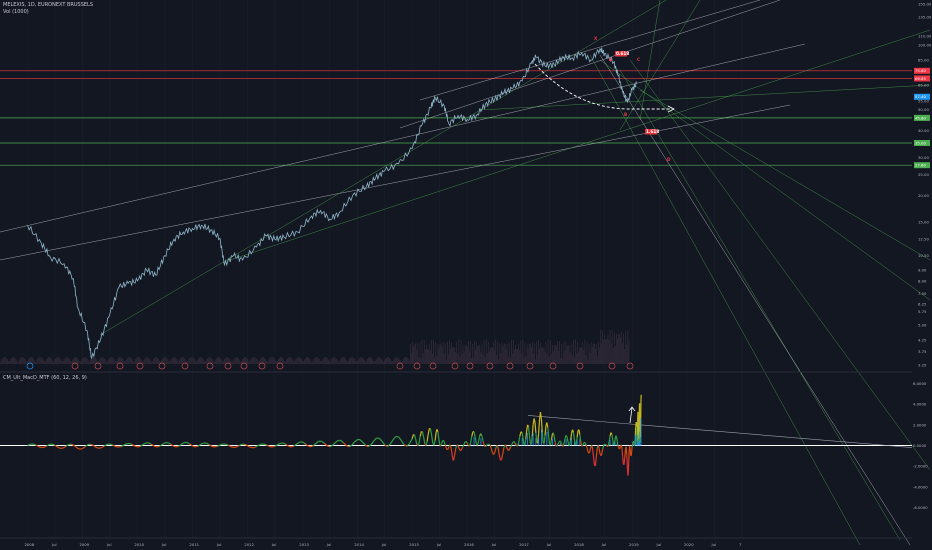  Describe the element at coordinates (414, 544) in the screenshot. I see `time-tick-label: 2015` at that location.